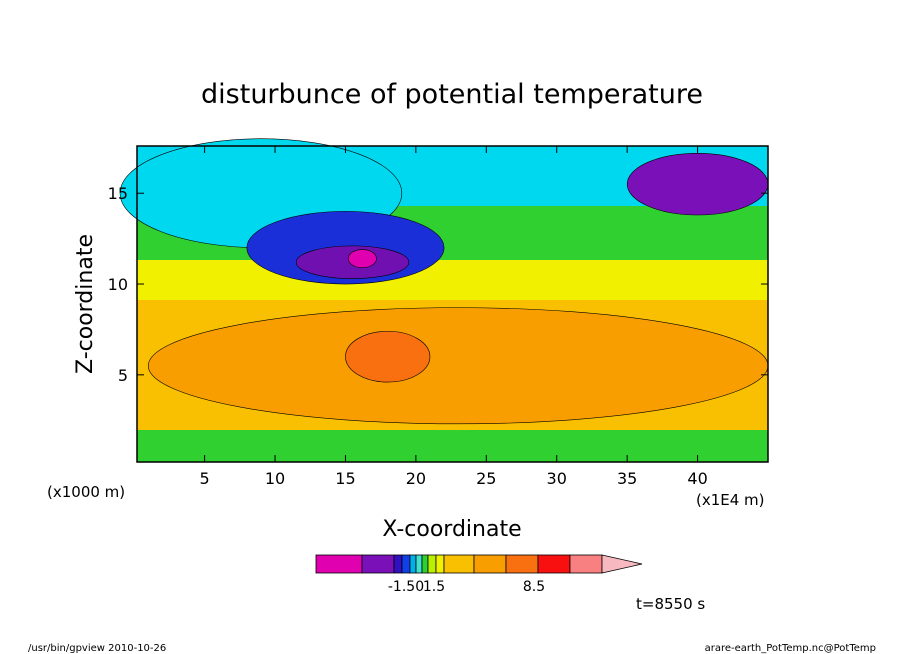 The height and width of the screenshot is (654, 904). I want to click on x-axis-label: X-coordinate, so click(451, 529).